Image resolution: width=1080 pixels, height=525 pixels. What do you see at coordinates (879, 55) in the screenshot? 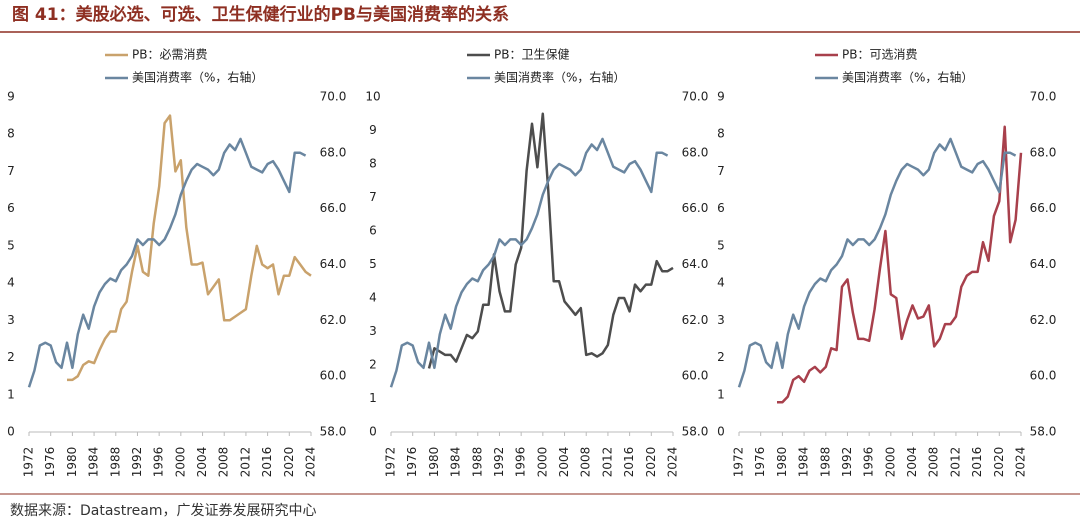
I see `legend-label: PB：可选消费` at bounding box center [879, 55].